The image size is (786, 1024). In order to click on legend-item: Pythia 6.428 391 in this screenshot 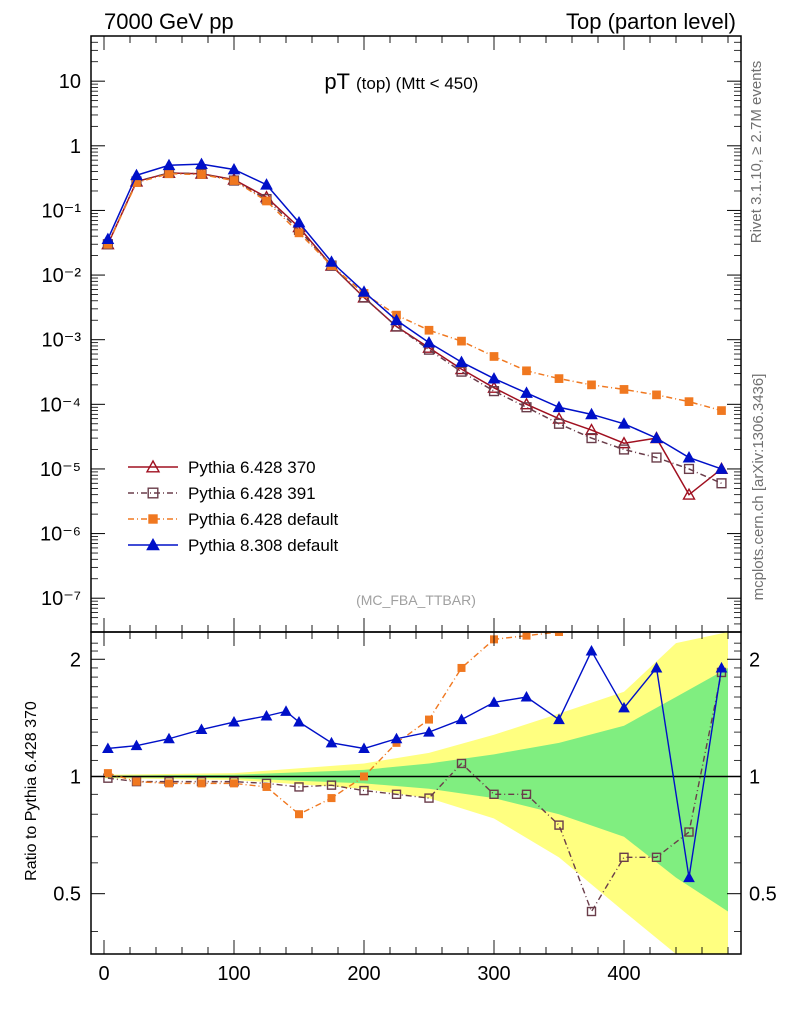, I will do `click(222, 493)`.